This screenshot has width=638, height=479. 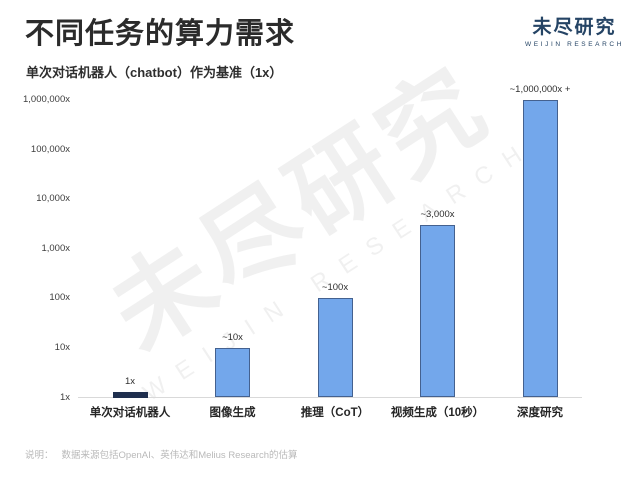 What do you see at coordinates (335, 413) in the screenshot?
I see `x-axis-category-label: 推理（CoT）` at bounding box center [335, 413].